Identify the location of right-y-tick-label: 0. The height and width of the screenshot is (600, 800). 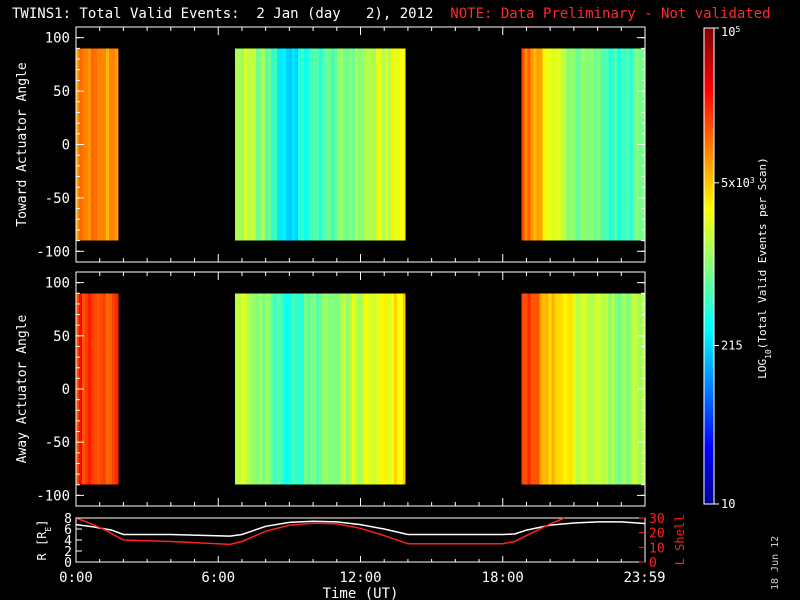
(653, 563).